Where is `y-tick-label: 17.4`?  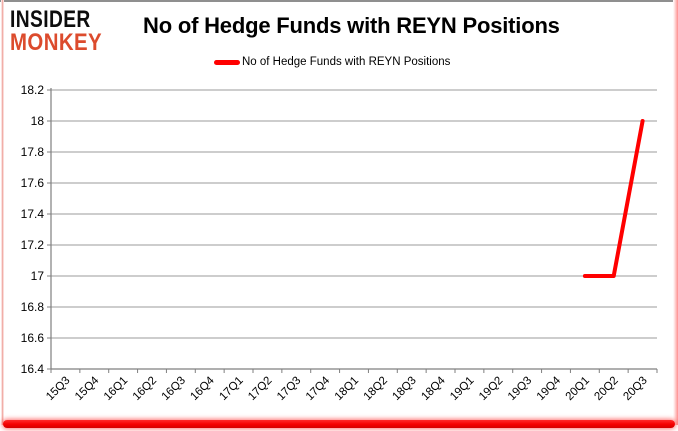 y-tick-label: 17.4 is located at coordinates (33, 214).